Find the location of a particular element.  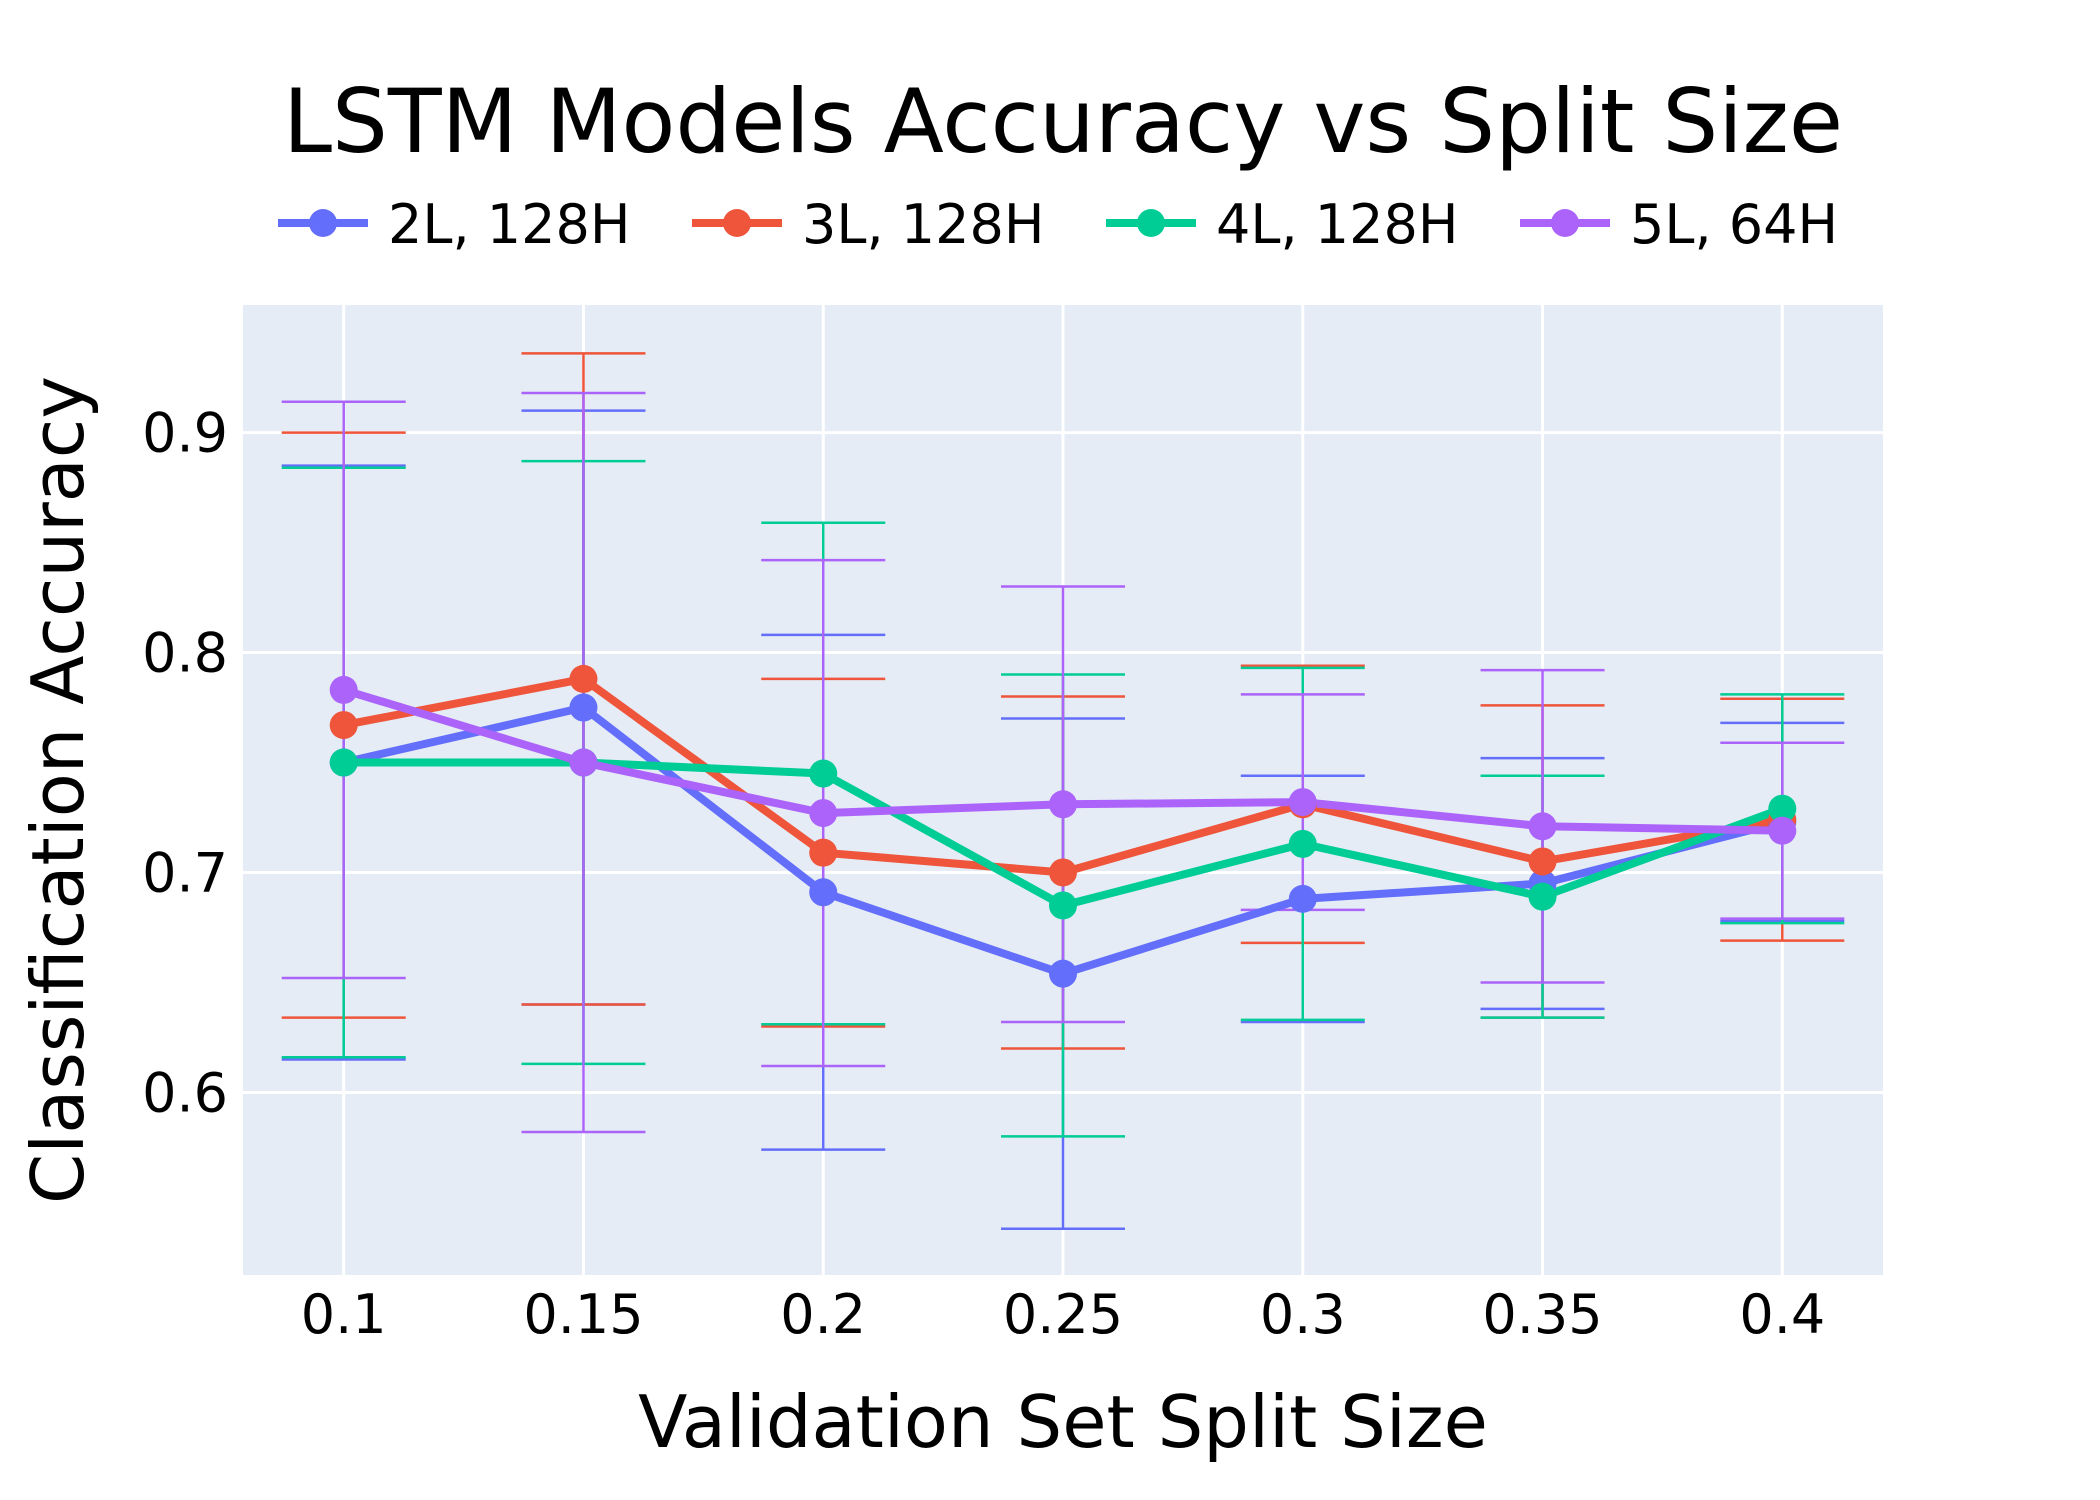

legend-item: 4L, 128H is located at coordinates (1282, 224).